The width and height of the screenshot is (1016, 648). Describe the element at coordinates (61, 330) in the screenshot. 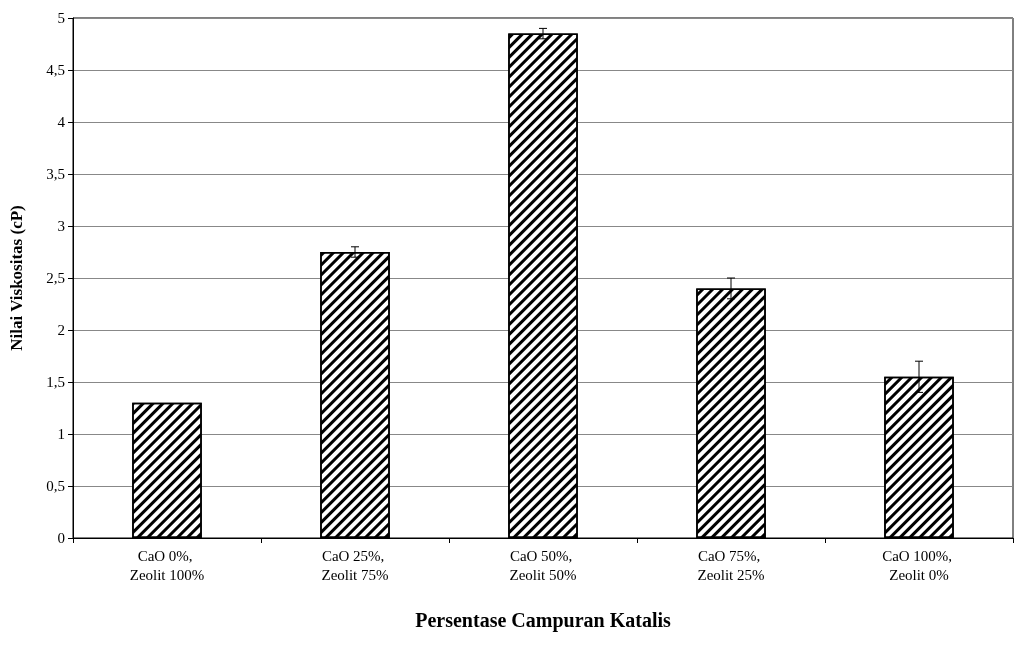

I see `y-tick-label: 2` at that location.